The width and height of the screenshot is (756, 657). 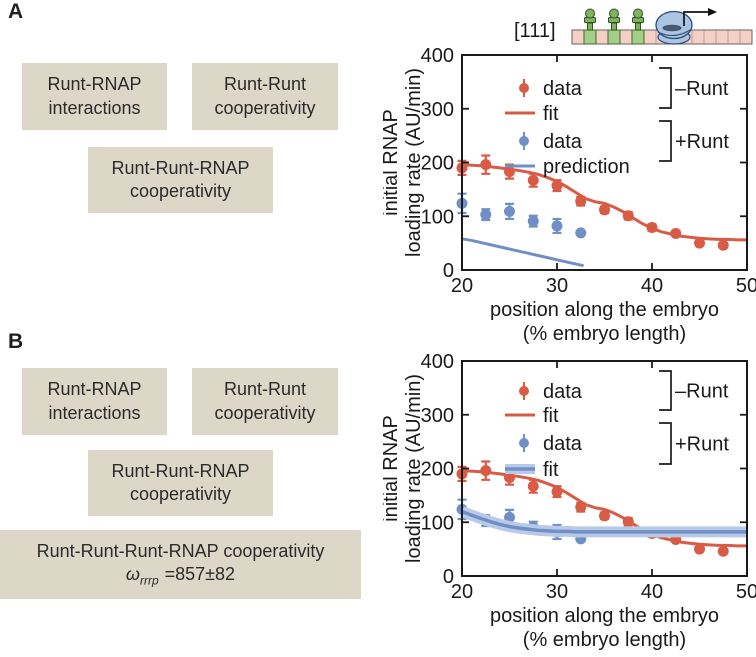 I want to click on annotation-box-runt-rnap-interactions-b: Runt-RNAP interactions, so click(x=94, y=401).